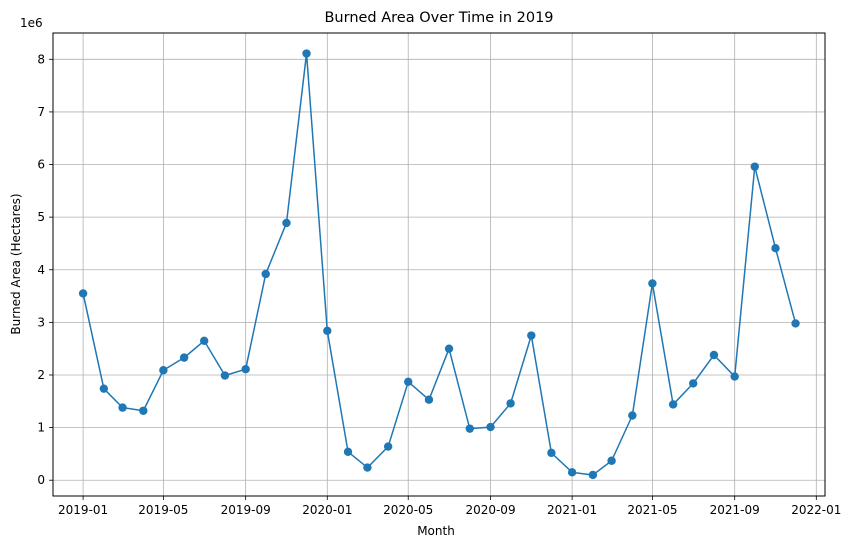 This screenshot has height=547, width=847. What do you see at coordinates (408, 510) in the screenshot?
I see `x-tick-label: 2020-05` at bounding box center [408, 510].